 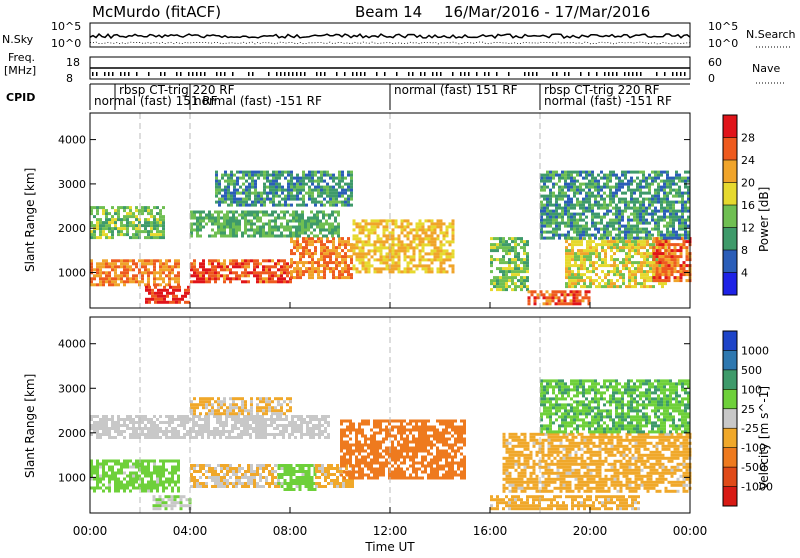 What do you see at coordinates (730, 261) in the screenshot?
I see `colorbar-swatch` at bounding box center [730, 261].